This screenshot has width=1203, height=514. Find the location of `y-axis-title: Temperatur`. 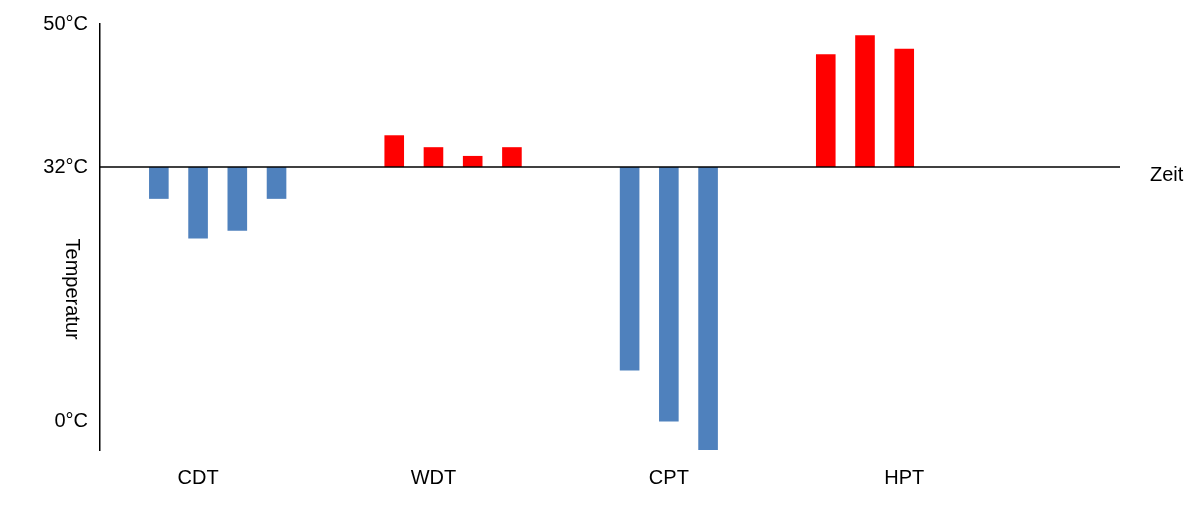

y-axis-title: Temperatur is located at coordinates (73, 289).